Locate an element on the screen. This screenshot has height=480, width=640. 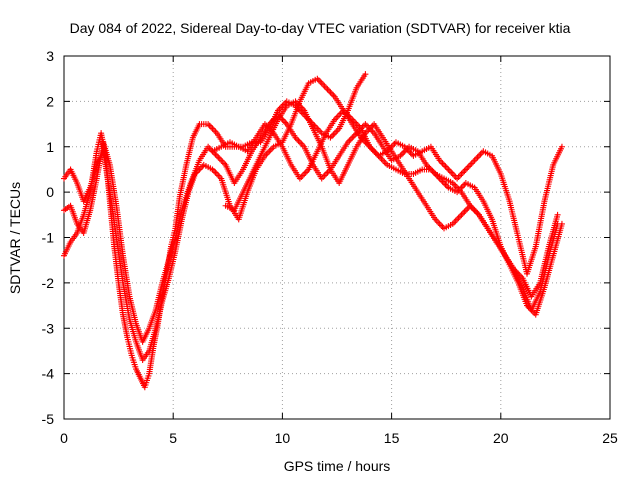
y-tick-label: 0 is located at coordinates (50, 192).